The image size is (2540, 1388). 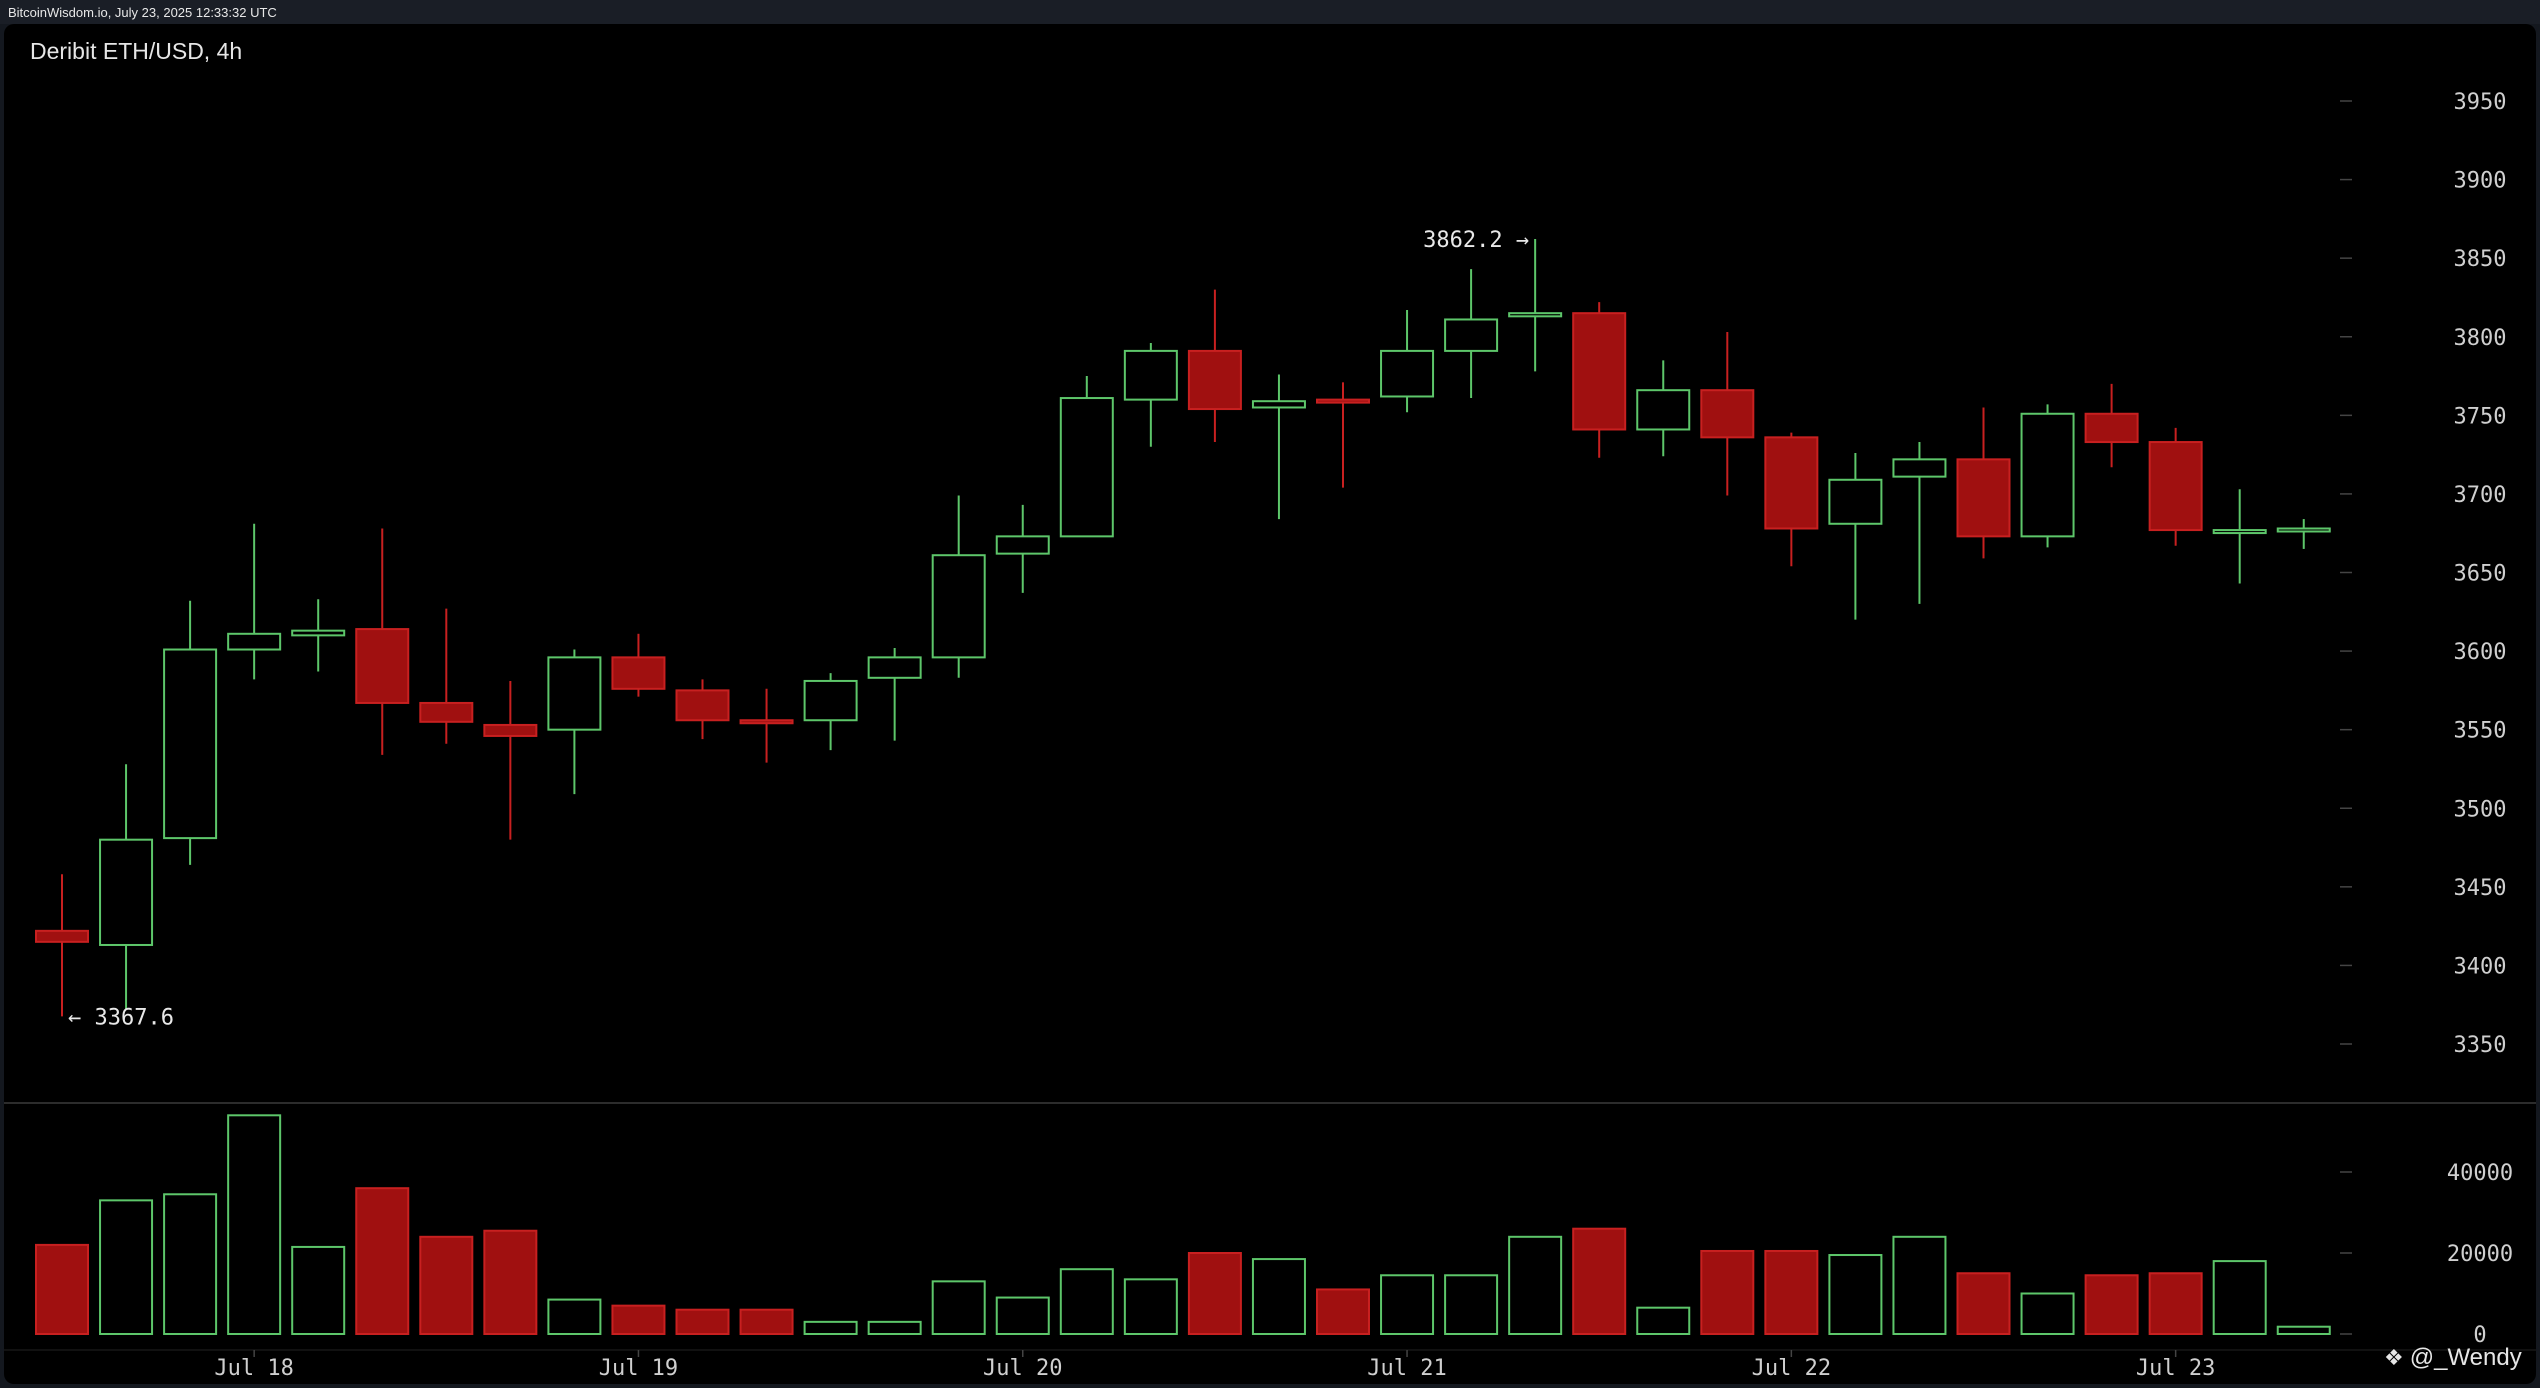 What do you see at coordinates (2175, 1368) in the screenshot?
I see `date-tick-label: Jul 23` at bounding box center [2175, 1368].